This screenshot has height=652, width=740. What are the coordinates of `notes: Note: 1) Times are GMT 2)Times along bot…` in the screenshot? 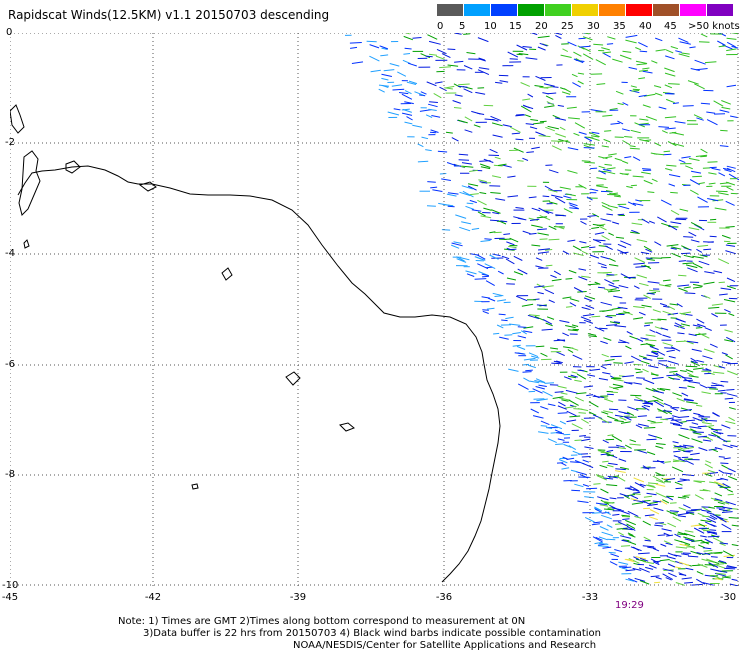 It's located at (353, 634).